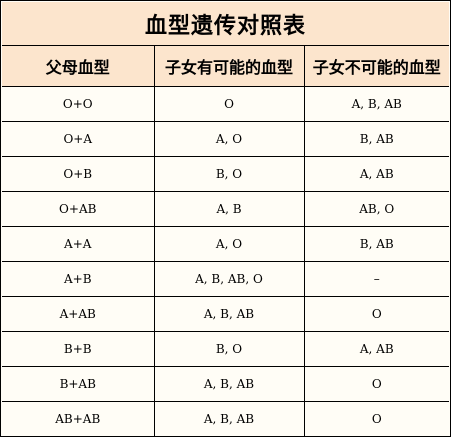 The height and width of the screenshot is (437, 451). What do you see at coordinates (78, 66) in the screenshot?
I see `header-parents-blood-type: 父母血型` at bounding box center [78, 66].